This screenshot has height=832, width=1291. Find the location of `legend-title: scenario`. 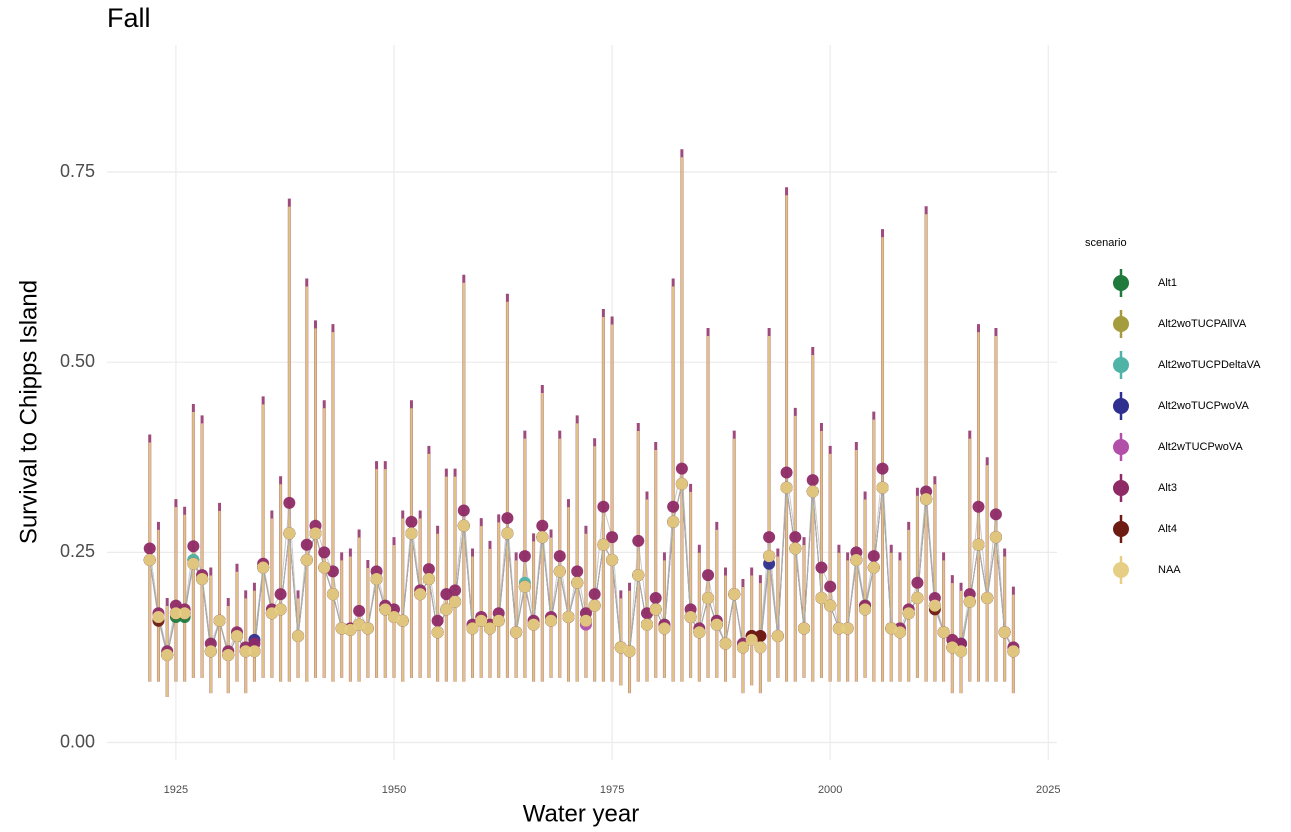

legend-title: scenario is located at coordinates (1106, 243).